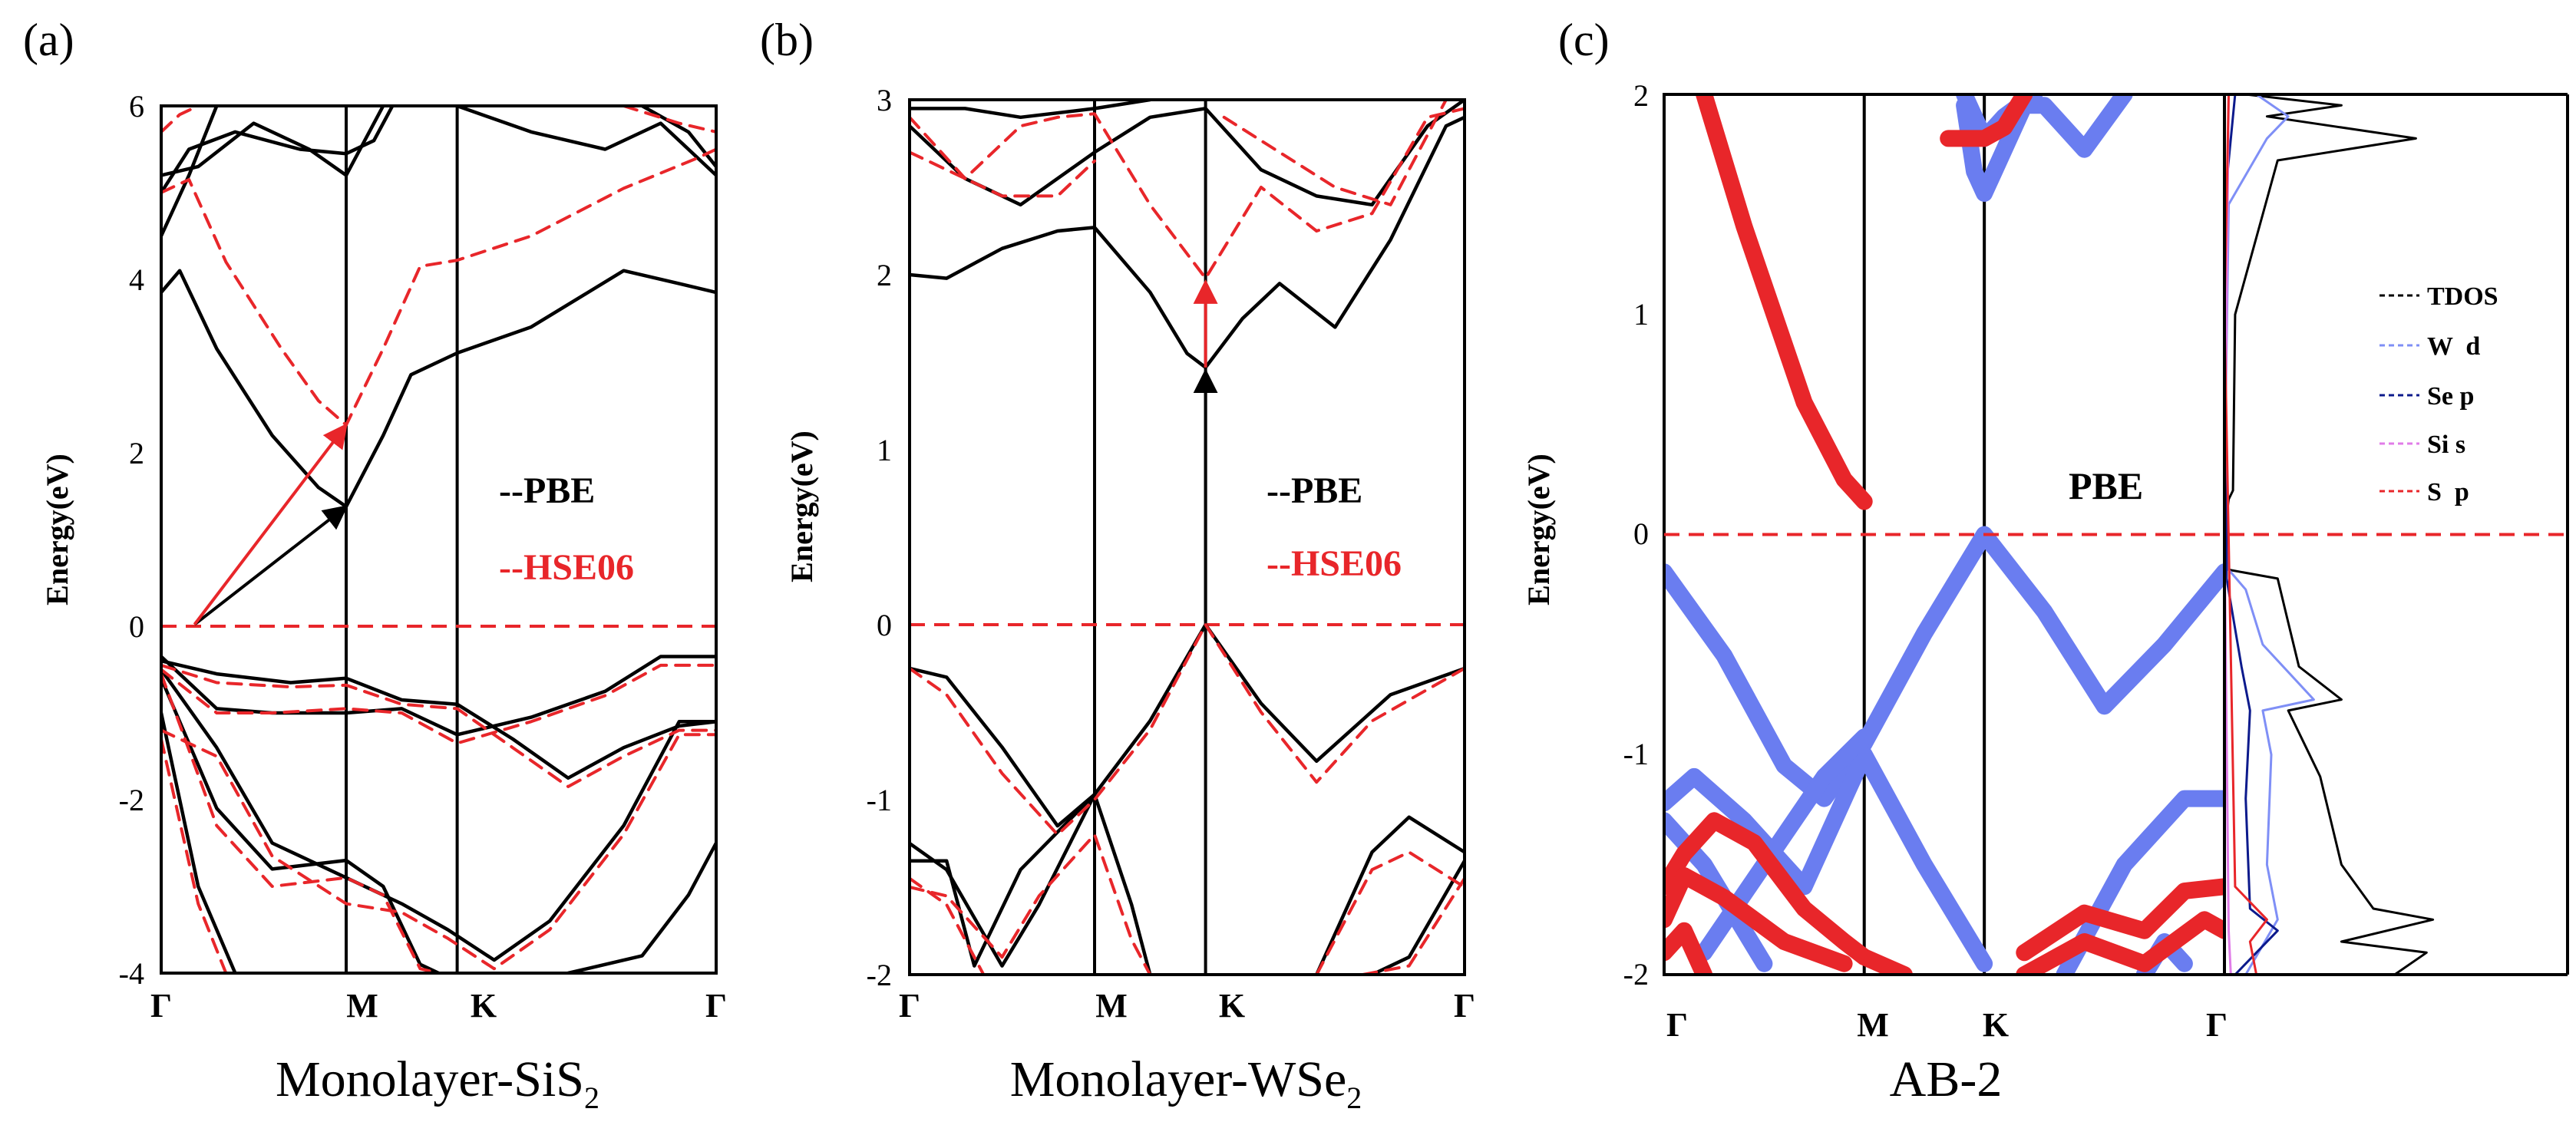 Image resolution: width=2576 pixels, height=1145 pixels. I want to click on legend-sp: S p, so click(2448, 492).